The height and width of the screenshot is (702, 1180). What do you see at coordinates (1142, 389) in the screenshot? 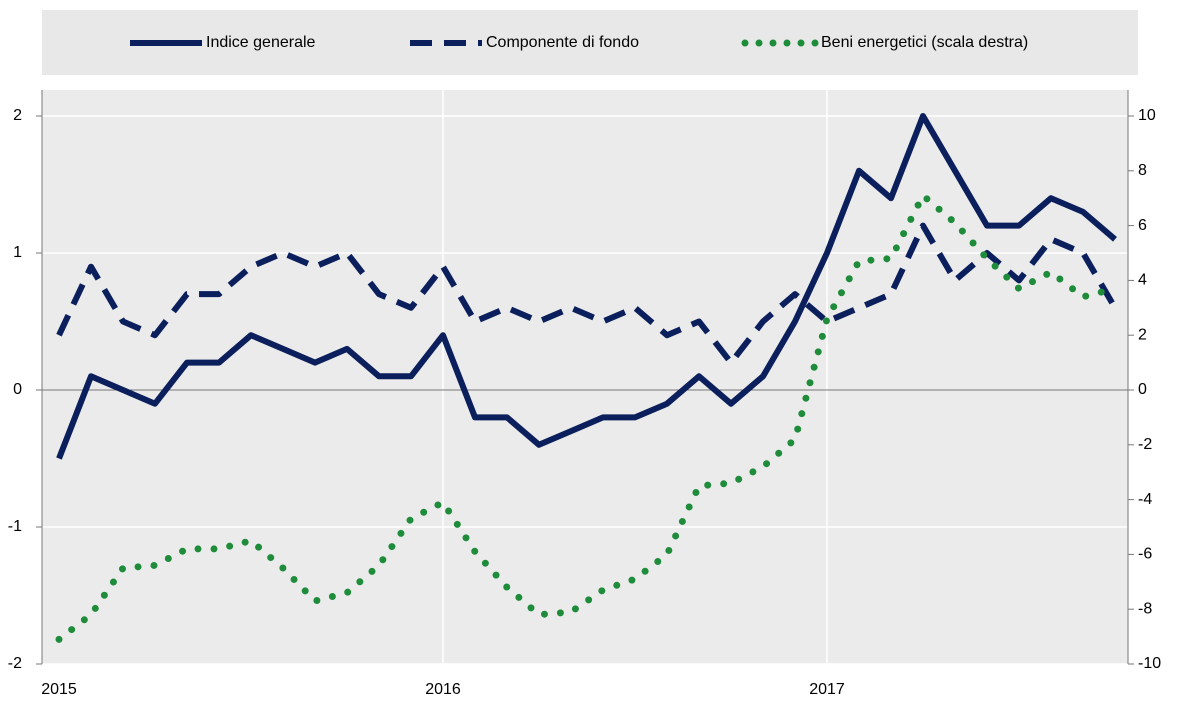
I see `y2-tick-label: 0` at bounding box center [1142, 389].